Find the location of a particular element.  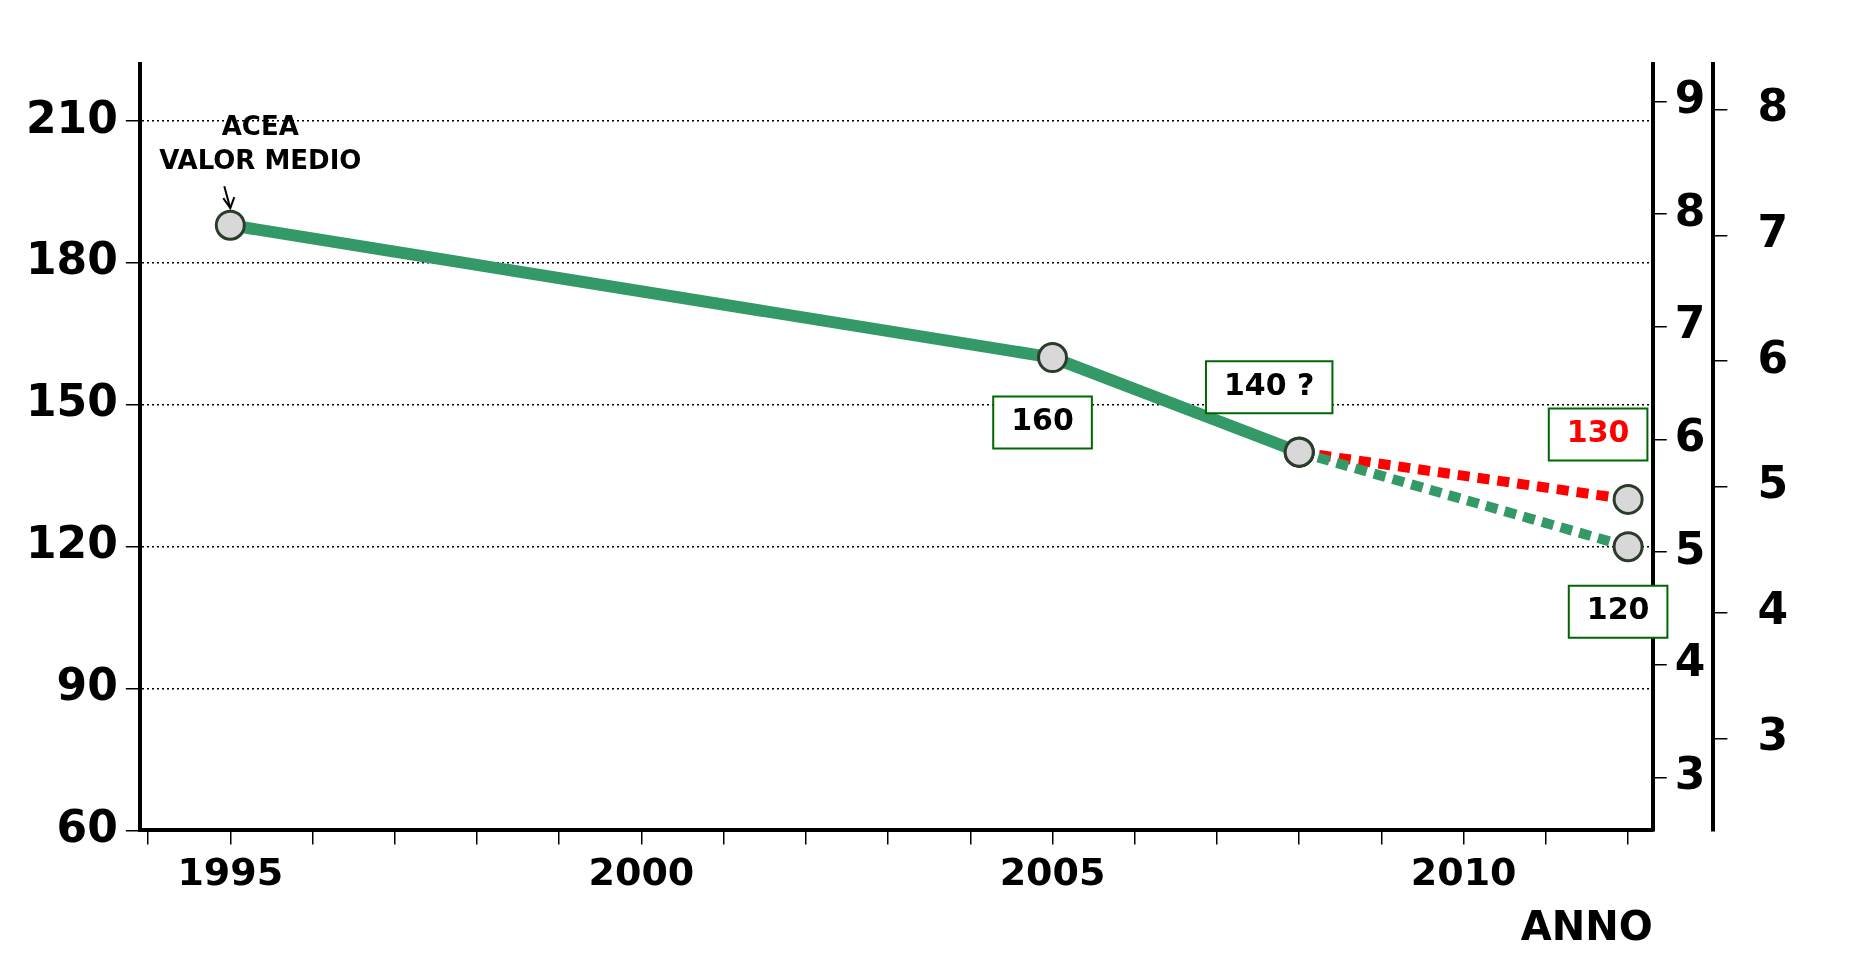

annotation: ACEA VALOR MEDIO is located at coordinates (260, 142).